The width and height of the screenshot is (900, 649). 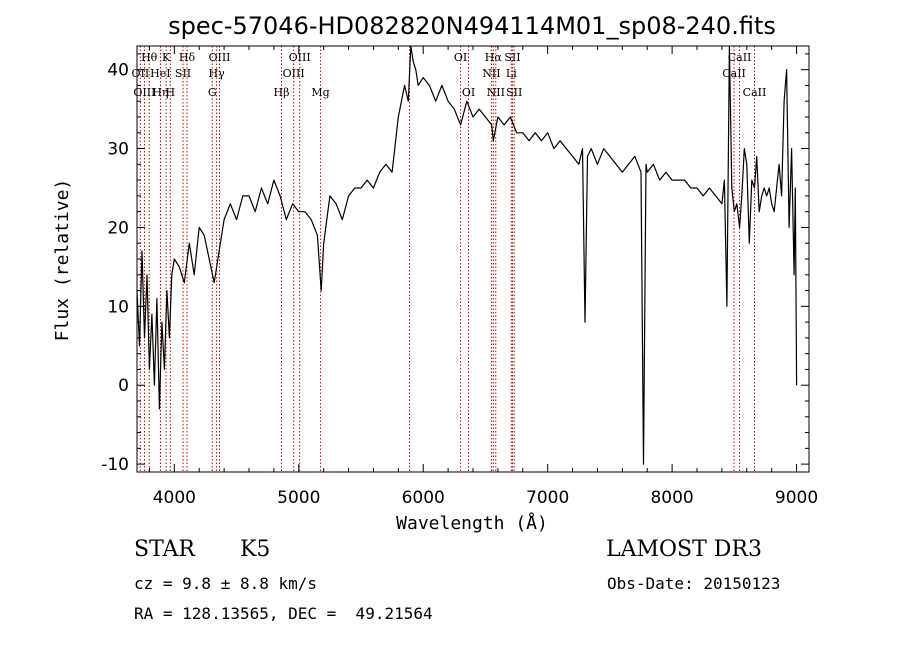 What do you see at coordinates (160, 73) in the screenshot?
I see `marker-label-5: HeI` at bounding box center [160, 73].